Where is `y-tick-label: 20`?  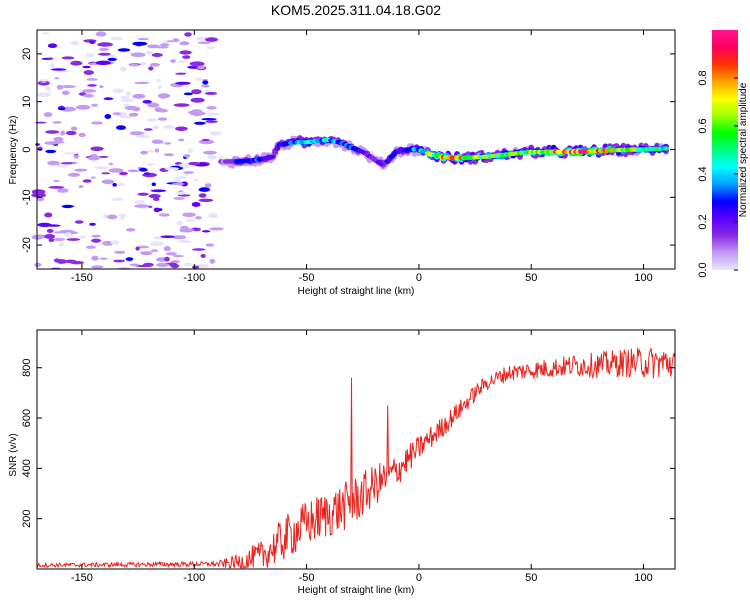 y-tick-label: 20 is located at coordinates (27, 54).